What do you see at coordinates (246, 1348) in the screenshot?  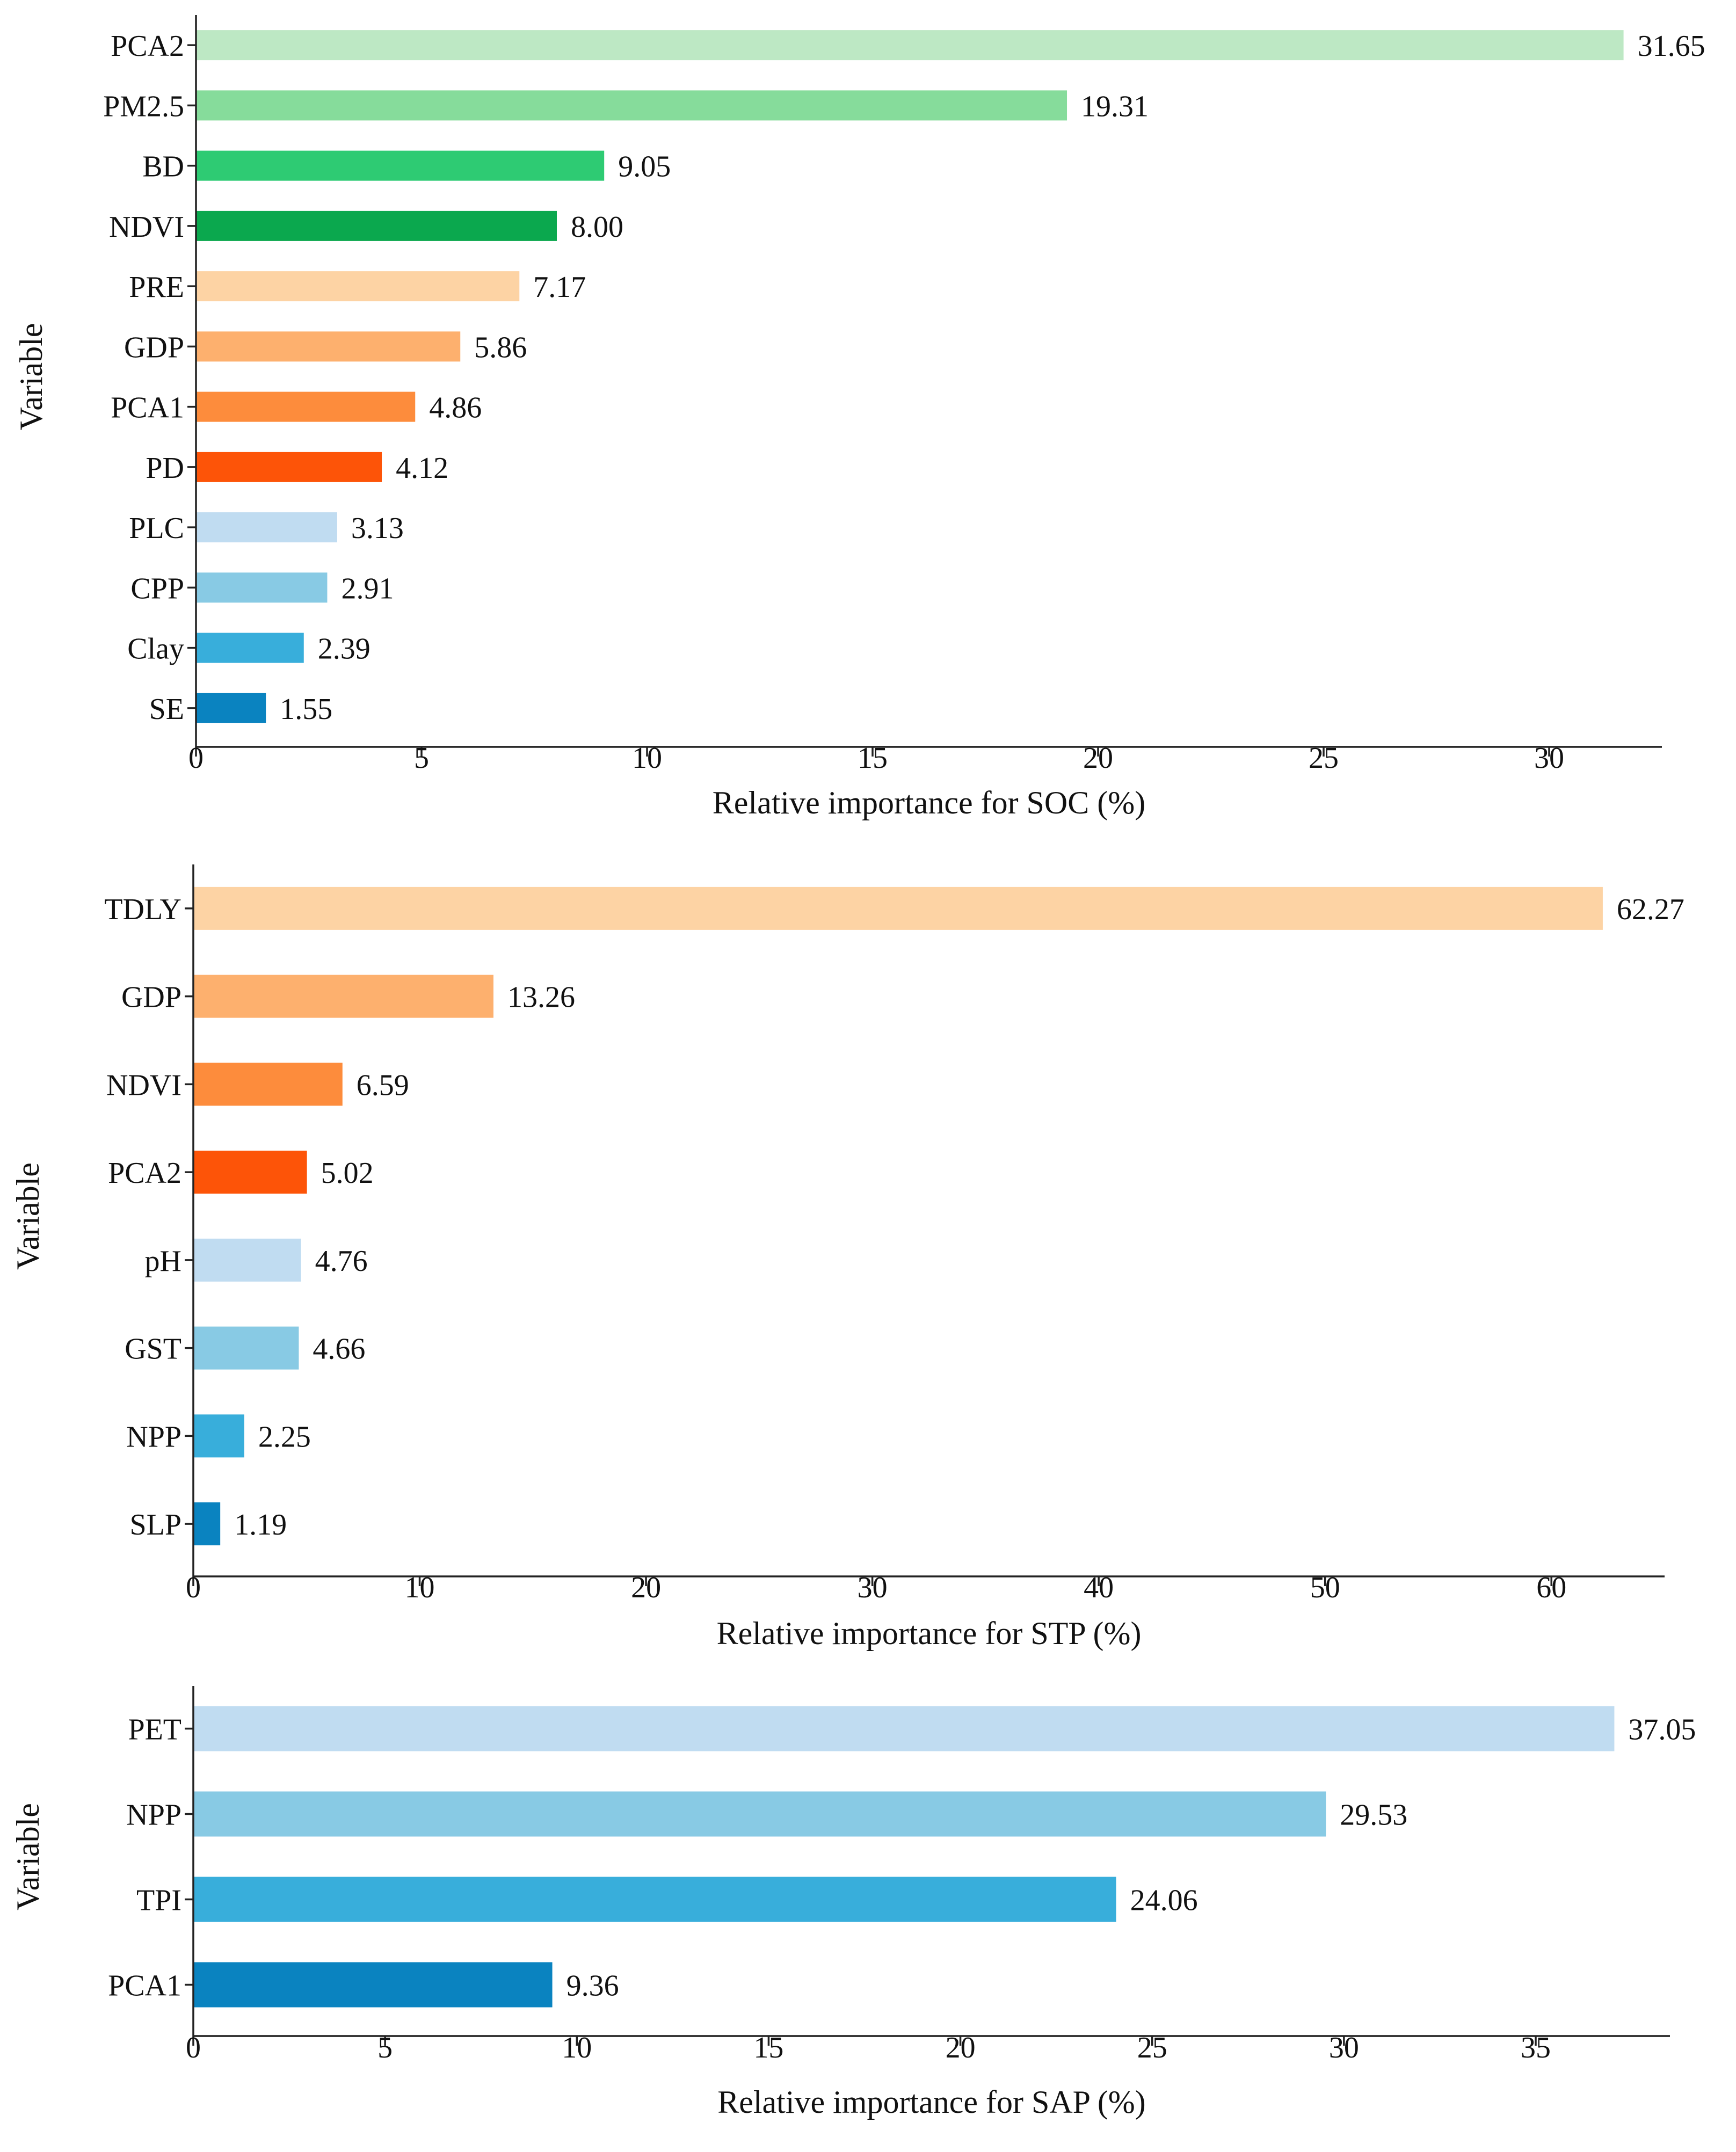 I see `bar-gst` at bounding box center [246, 1348].